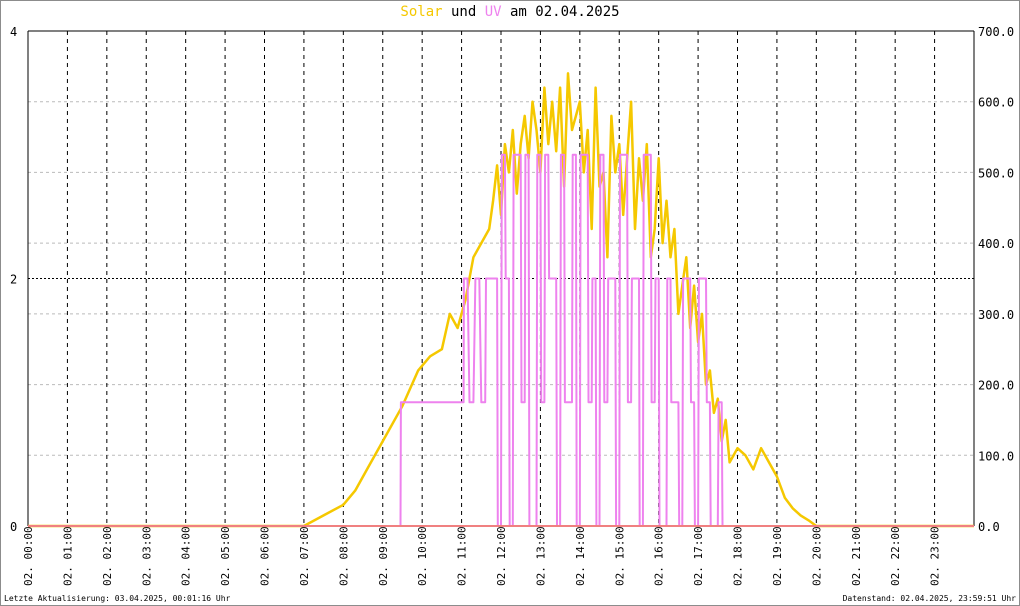 This screenshot has height=606, width=1020. What do you see at coordinates (777, 556) in the screenshot?
I see `x-tick-label-19: 02. 19:00` at bounding box center [777, 556].